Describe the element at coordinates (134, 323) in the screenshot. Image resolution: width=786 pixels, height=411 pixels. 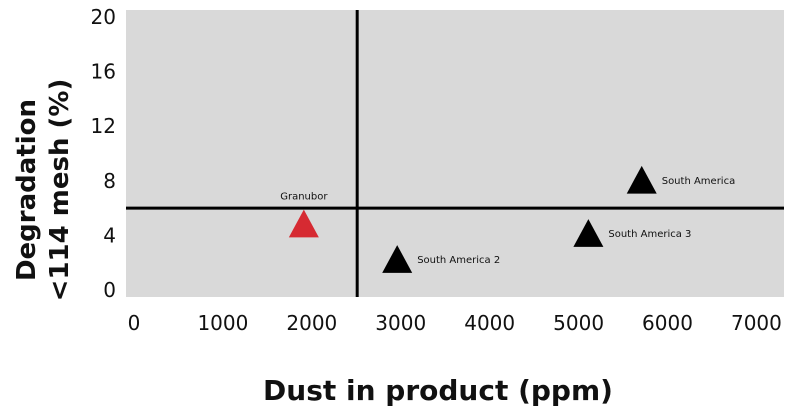
I see `x-tick-label: 0` at that location.